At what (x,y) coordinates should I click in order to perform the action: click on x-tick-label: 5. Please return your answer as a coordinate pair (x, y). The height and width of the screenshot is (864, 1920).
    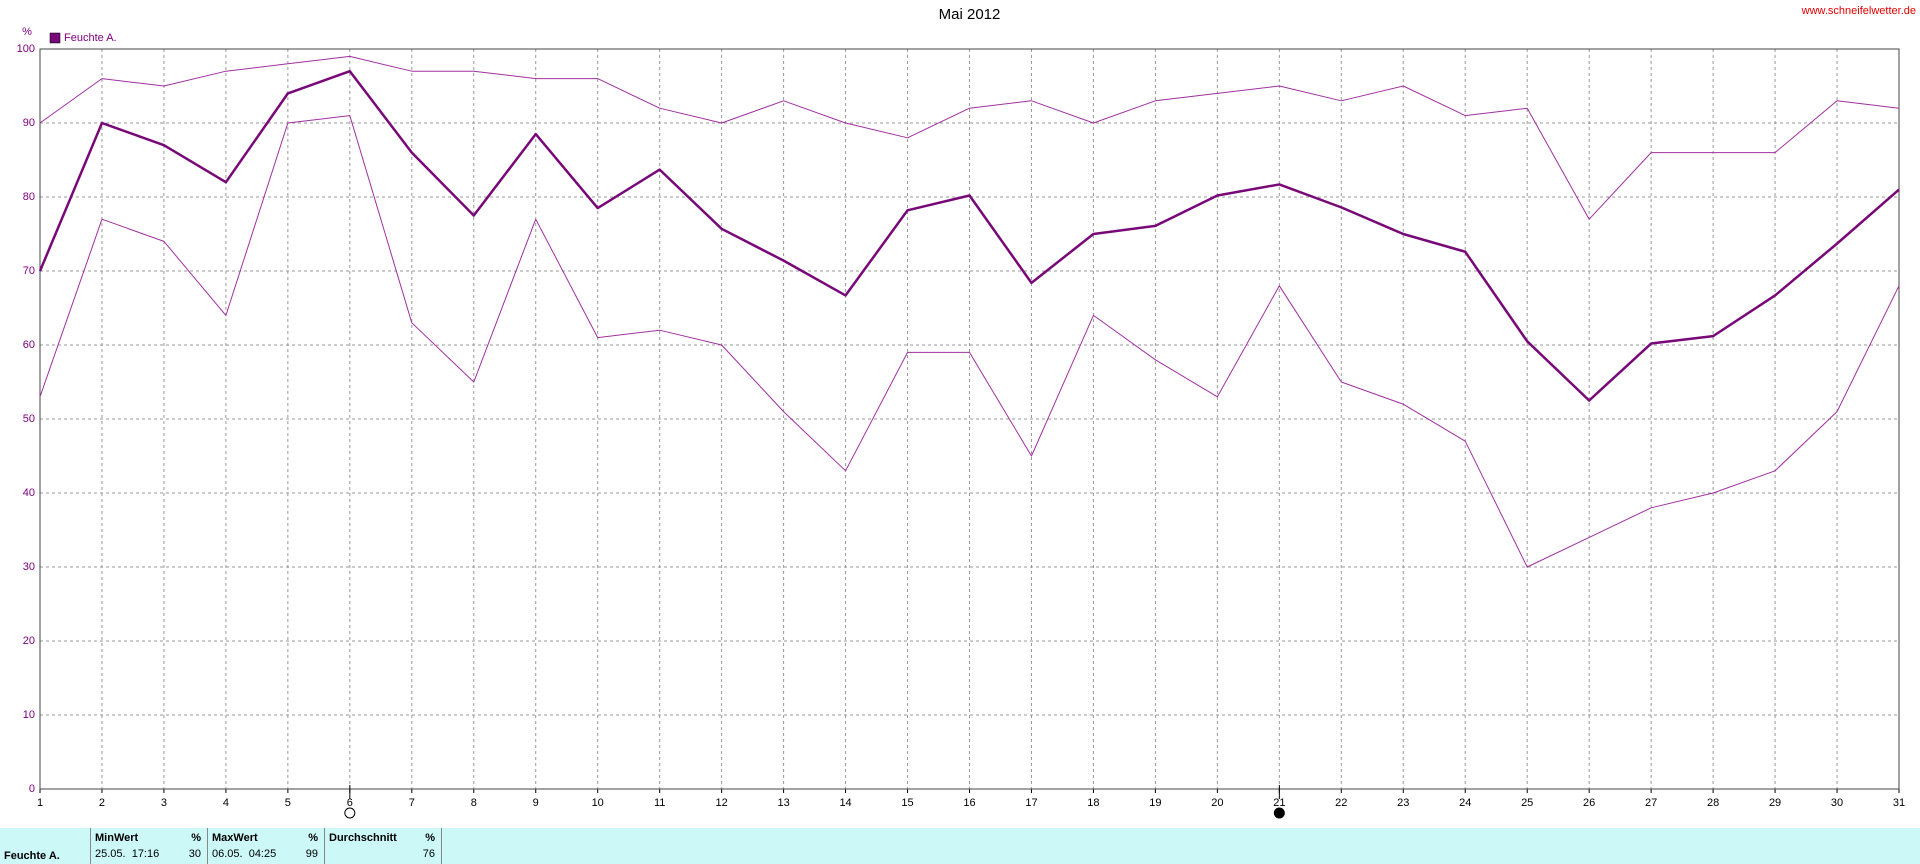
    Looking at the image, I should click on (288, 803).